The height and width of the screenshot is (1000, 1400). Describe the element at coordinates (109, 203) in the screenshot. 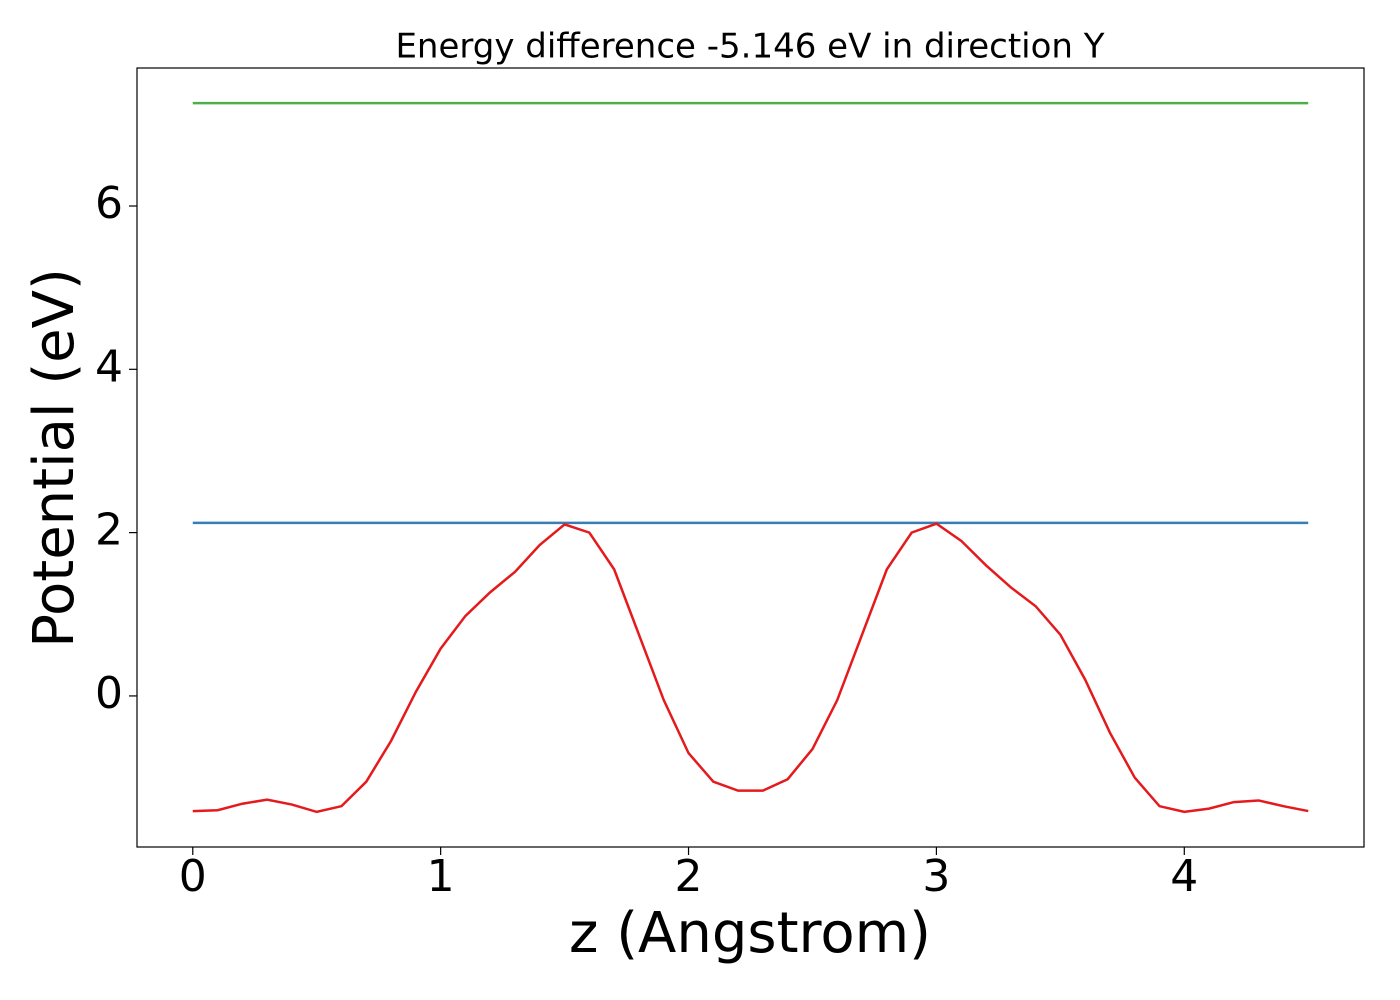

I see `y-tick-label: 6` at that location.